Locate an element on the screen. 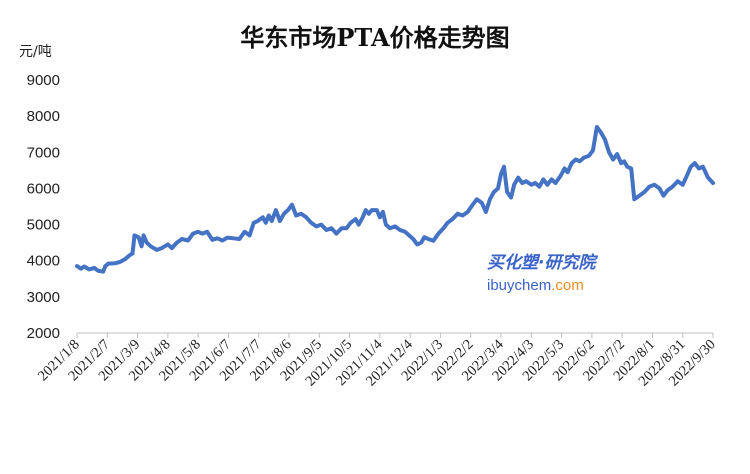 Image resolution: width=750 pixels, height=474 pixels. y-tick-label: 5000 is located at coordinates (43, 225).